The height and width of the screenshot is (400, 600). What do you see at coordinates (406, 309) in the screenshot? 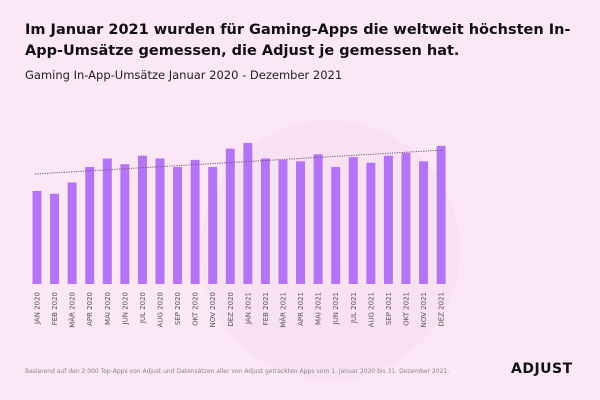
I see `x-tick-label: OKT 2021` at bounding box center [406, 309].